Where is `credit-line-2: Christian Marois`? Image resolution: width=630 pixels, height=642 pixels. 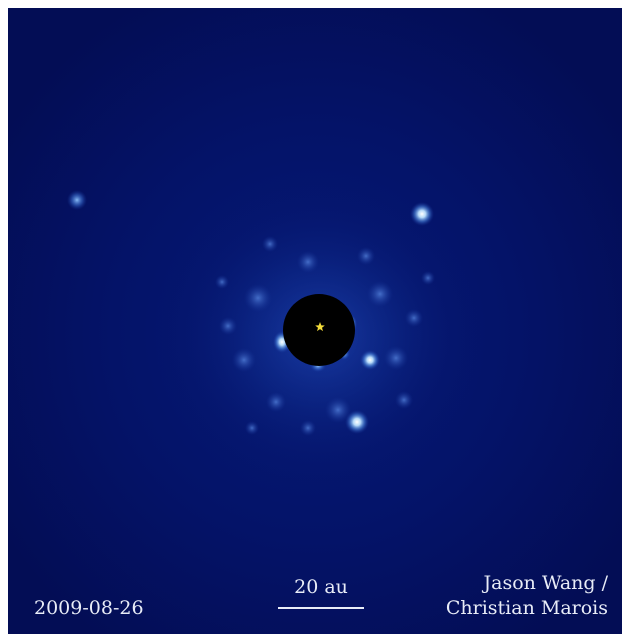 credit-line-2: Christian Marois is located at coordinates (526, 608).